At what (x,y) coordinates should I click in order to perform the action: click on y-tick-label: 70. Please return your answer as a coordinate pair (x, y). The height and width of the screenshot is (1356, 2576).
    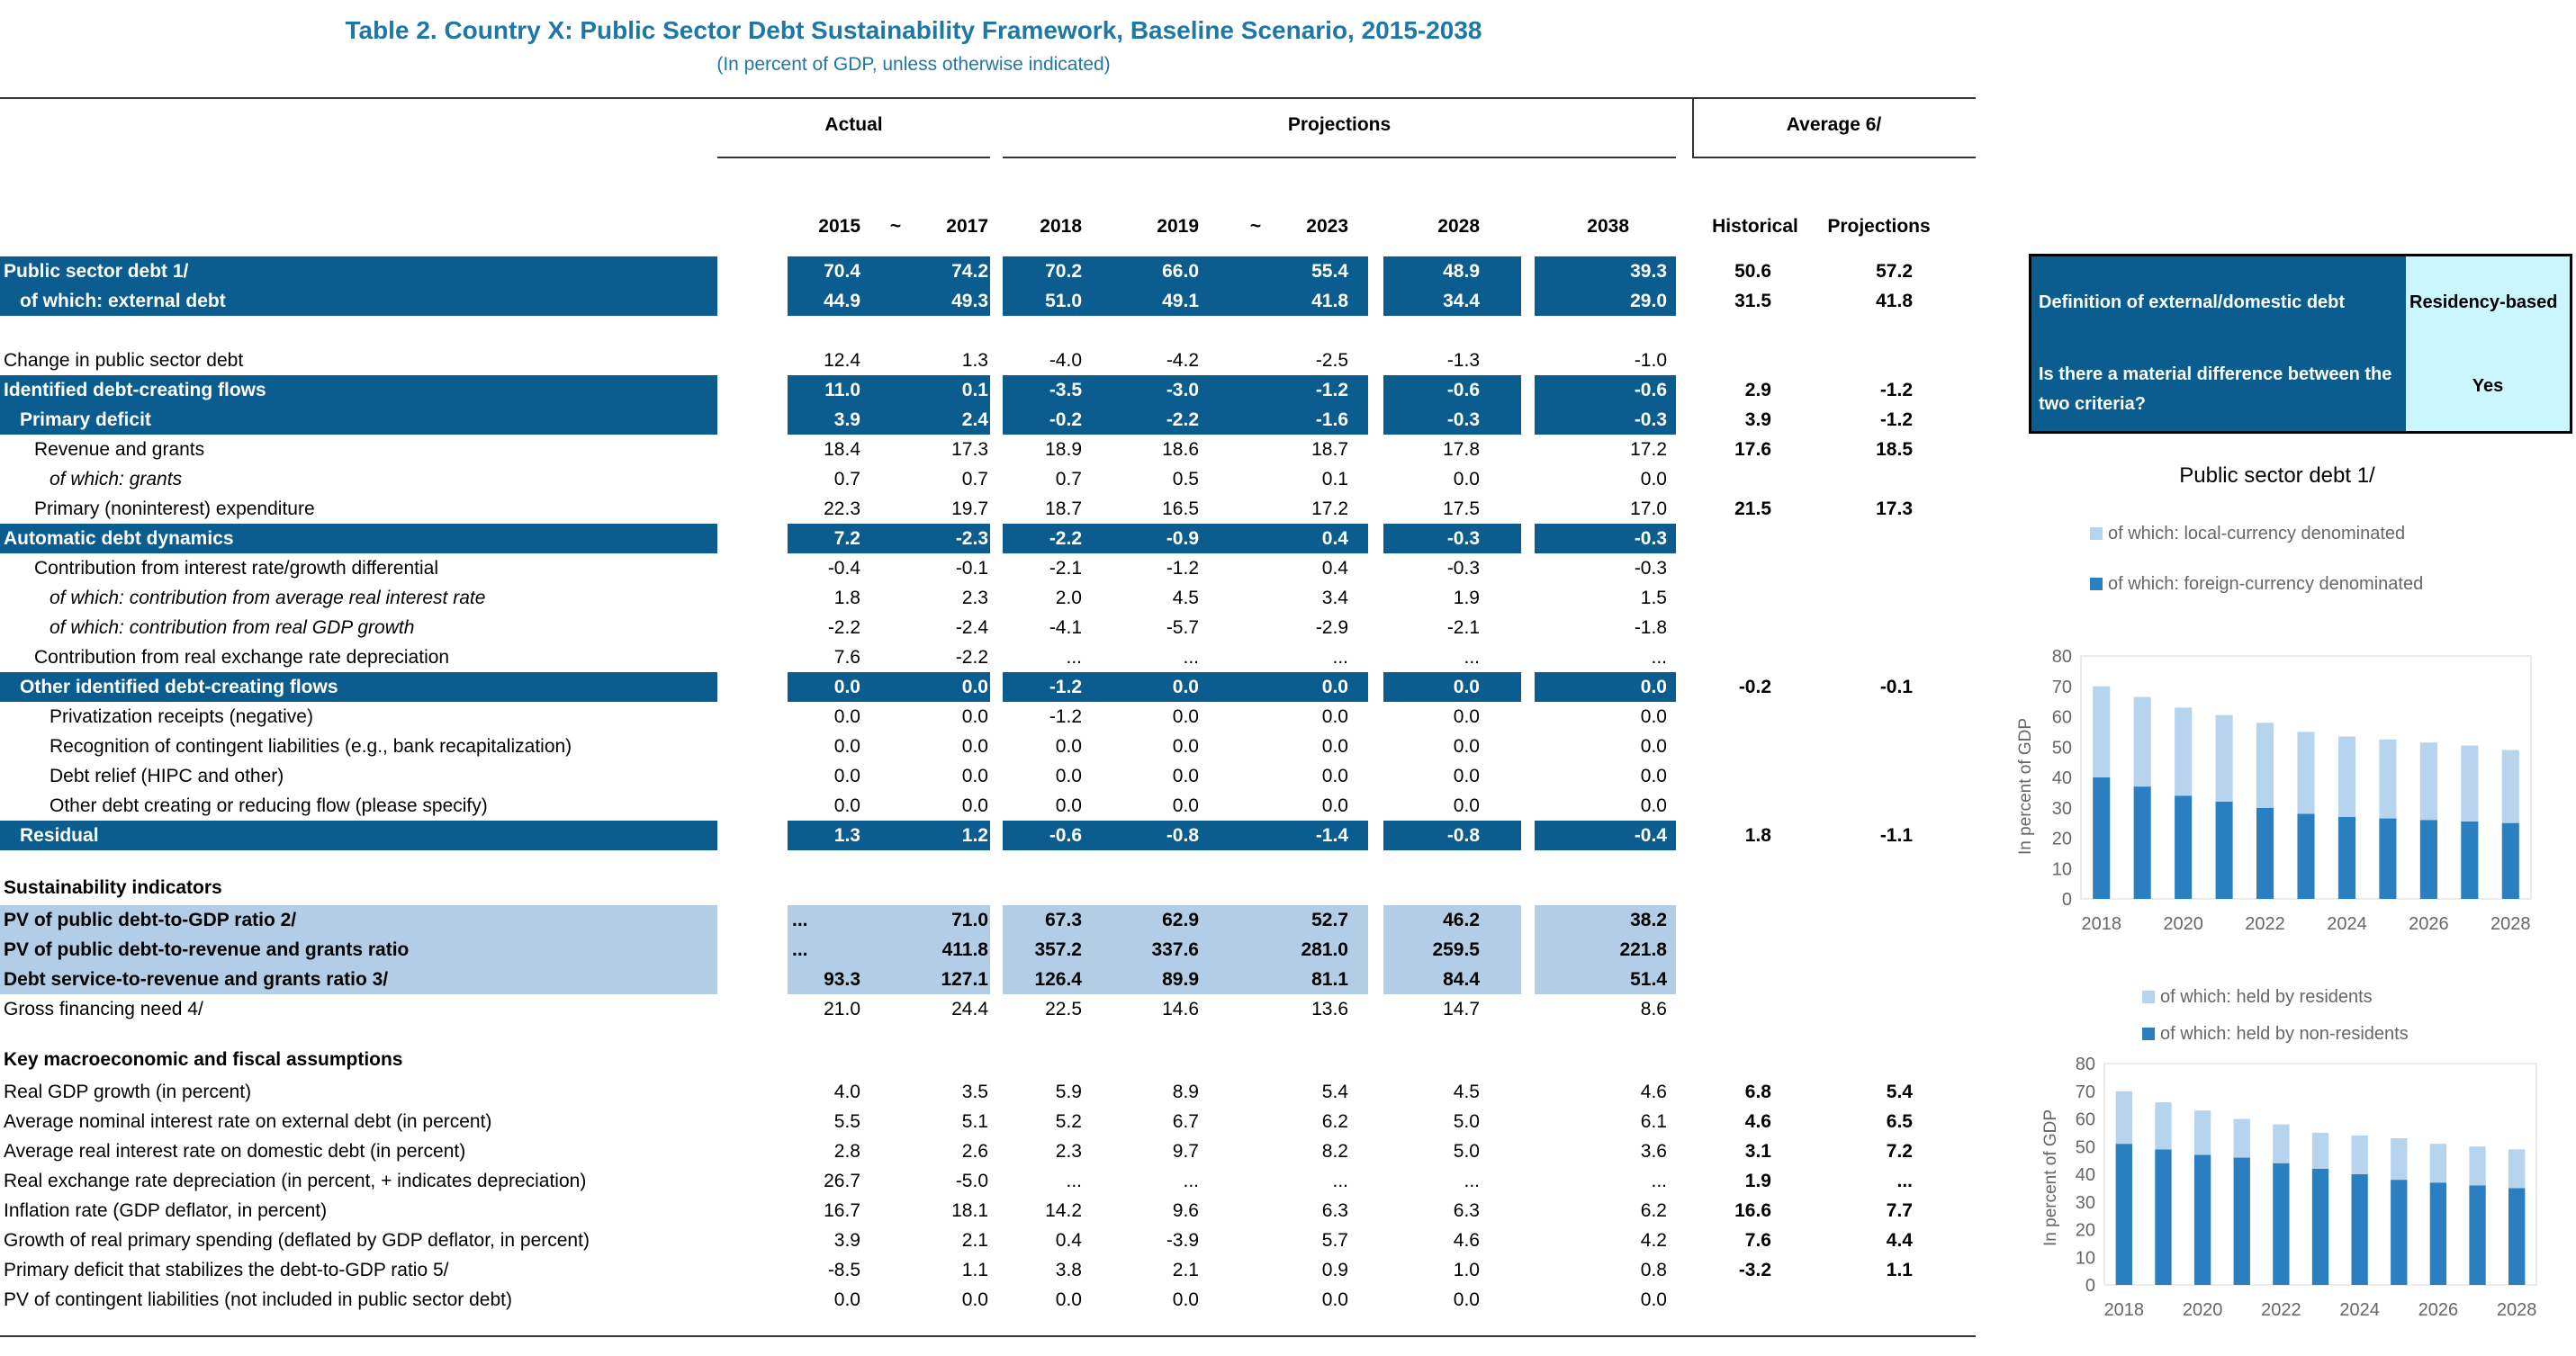
    Looking at the image, I should click on (2085, 1092).